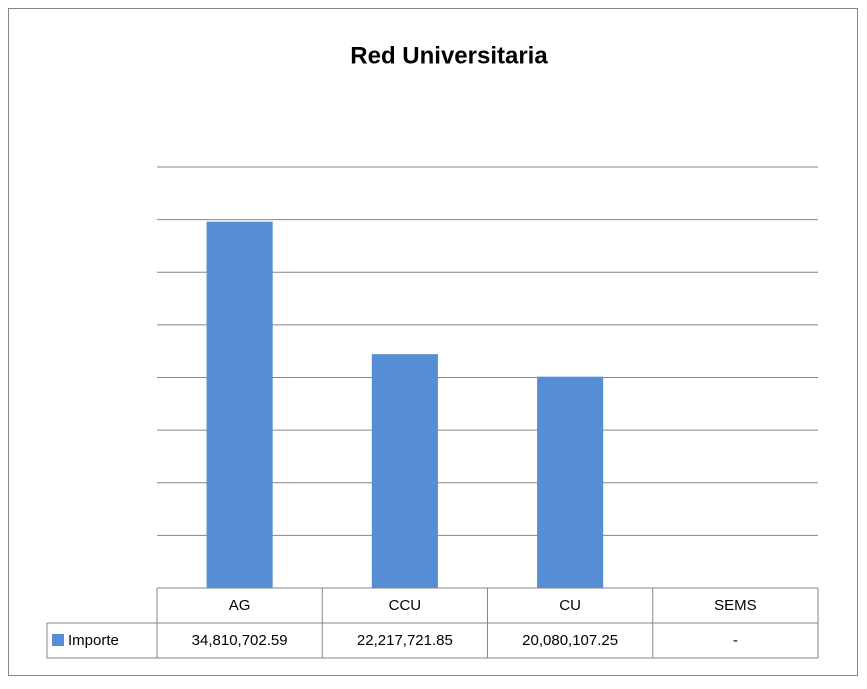 This screenshot has height=689, width=867. Describe the element at coordinates (570, 640) in the screenshot. I see `value-label: 20,080,107.25` at that location.